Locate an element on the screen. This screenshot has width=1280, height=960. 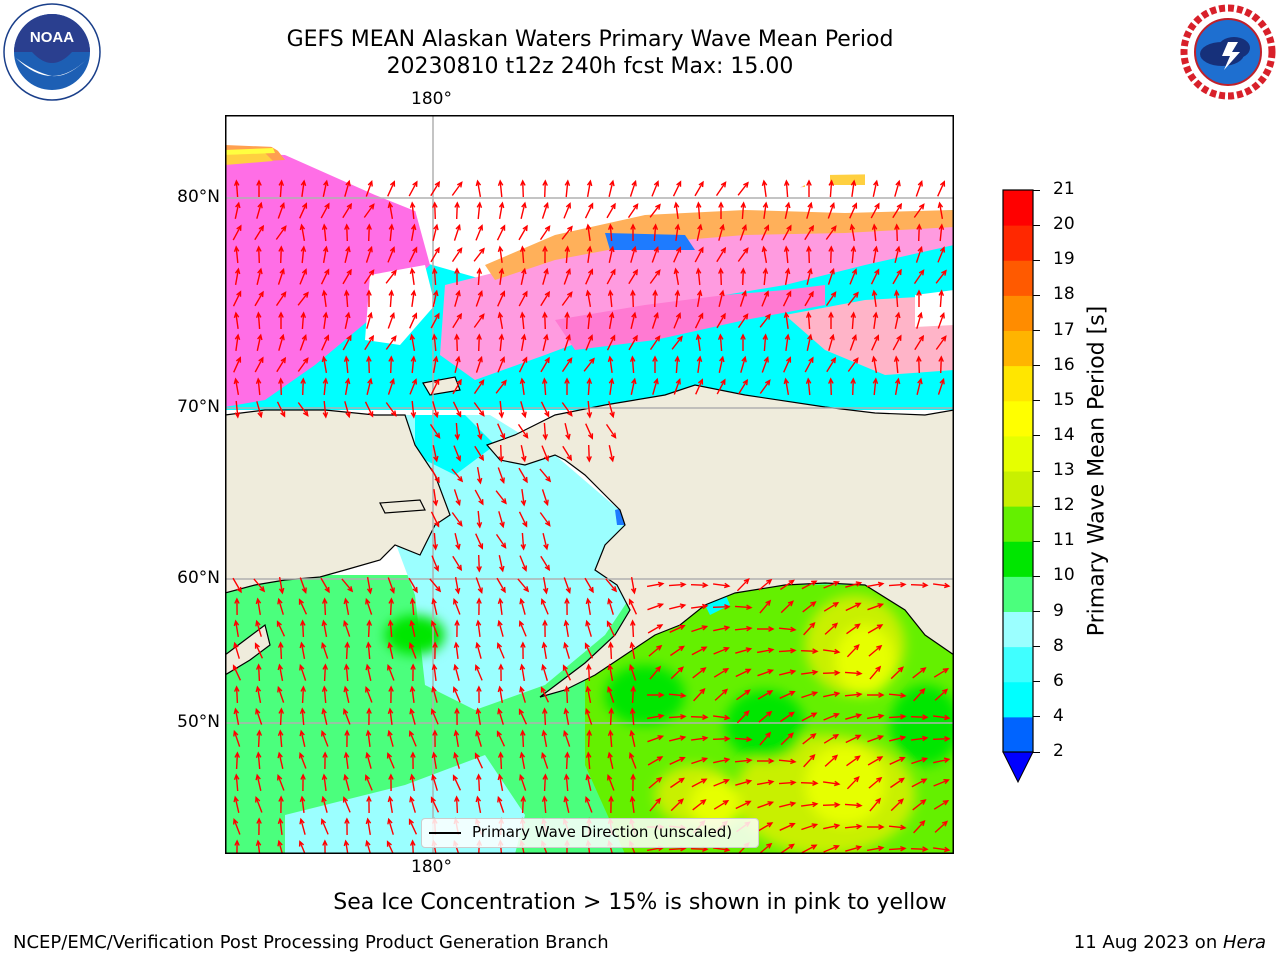
colorbar-segment is located at coordinates (1018, 734).